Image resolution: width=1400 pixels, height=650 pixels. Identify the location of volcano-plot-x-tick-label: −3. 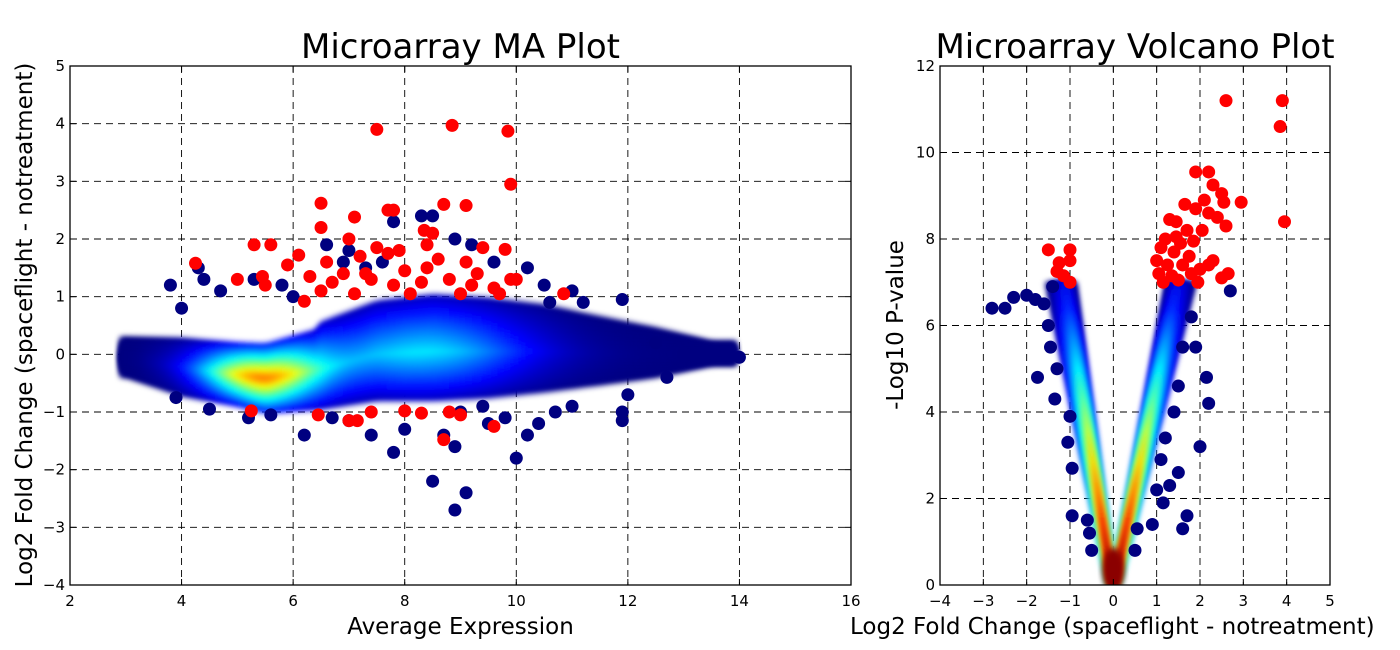
(983, 601).